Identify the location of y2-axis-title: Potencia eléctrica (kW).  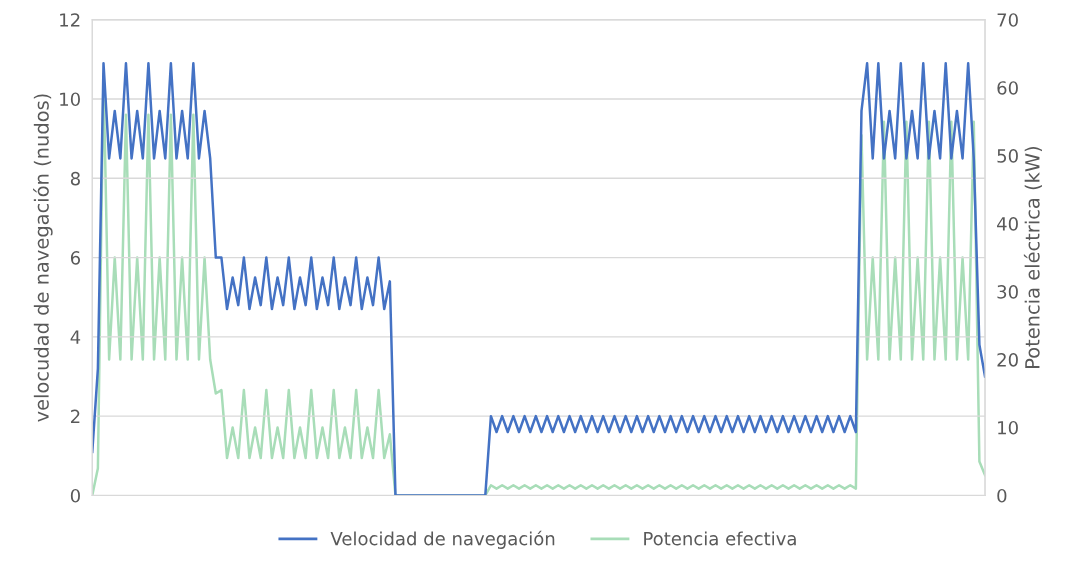
(1032, 257).